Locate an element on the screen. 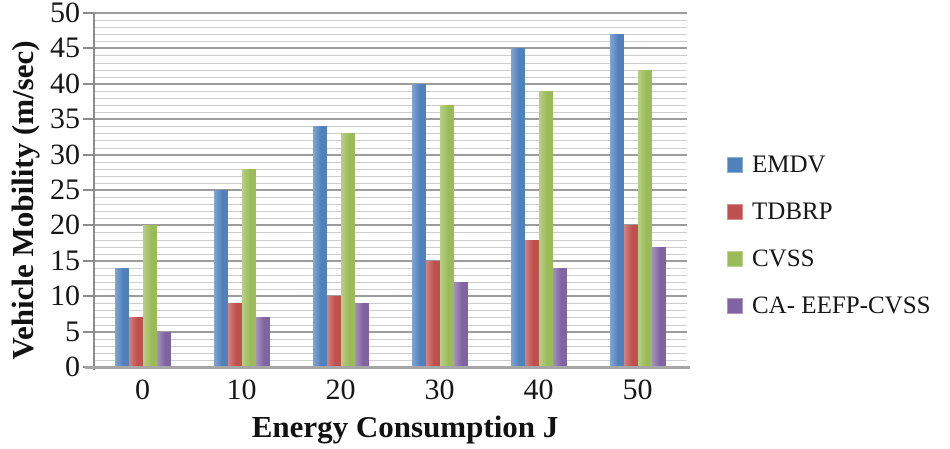  x-axis-line is located at coordinates (387, 367).